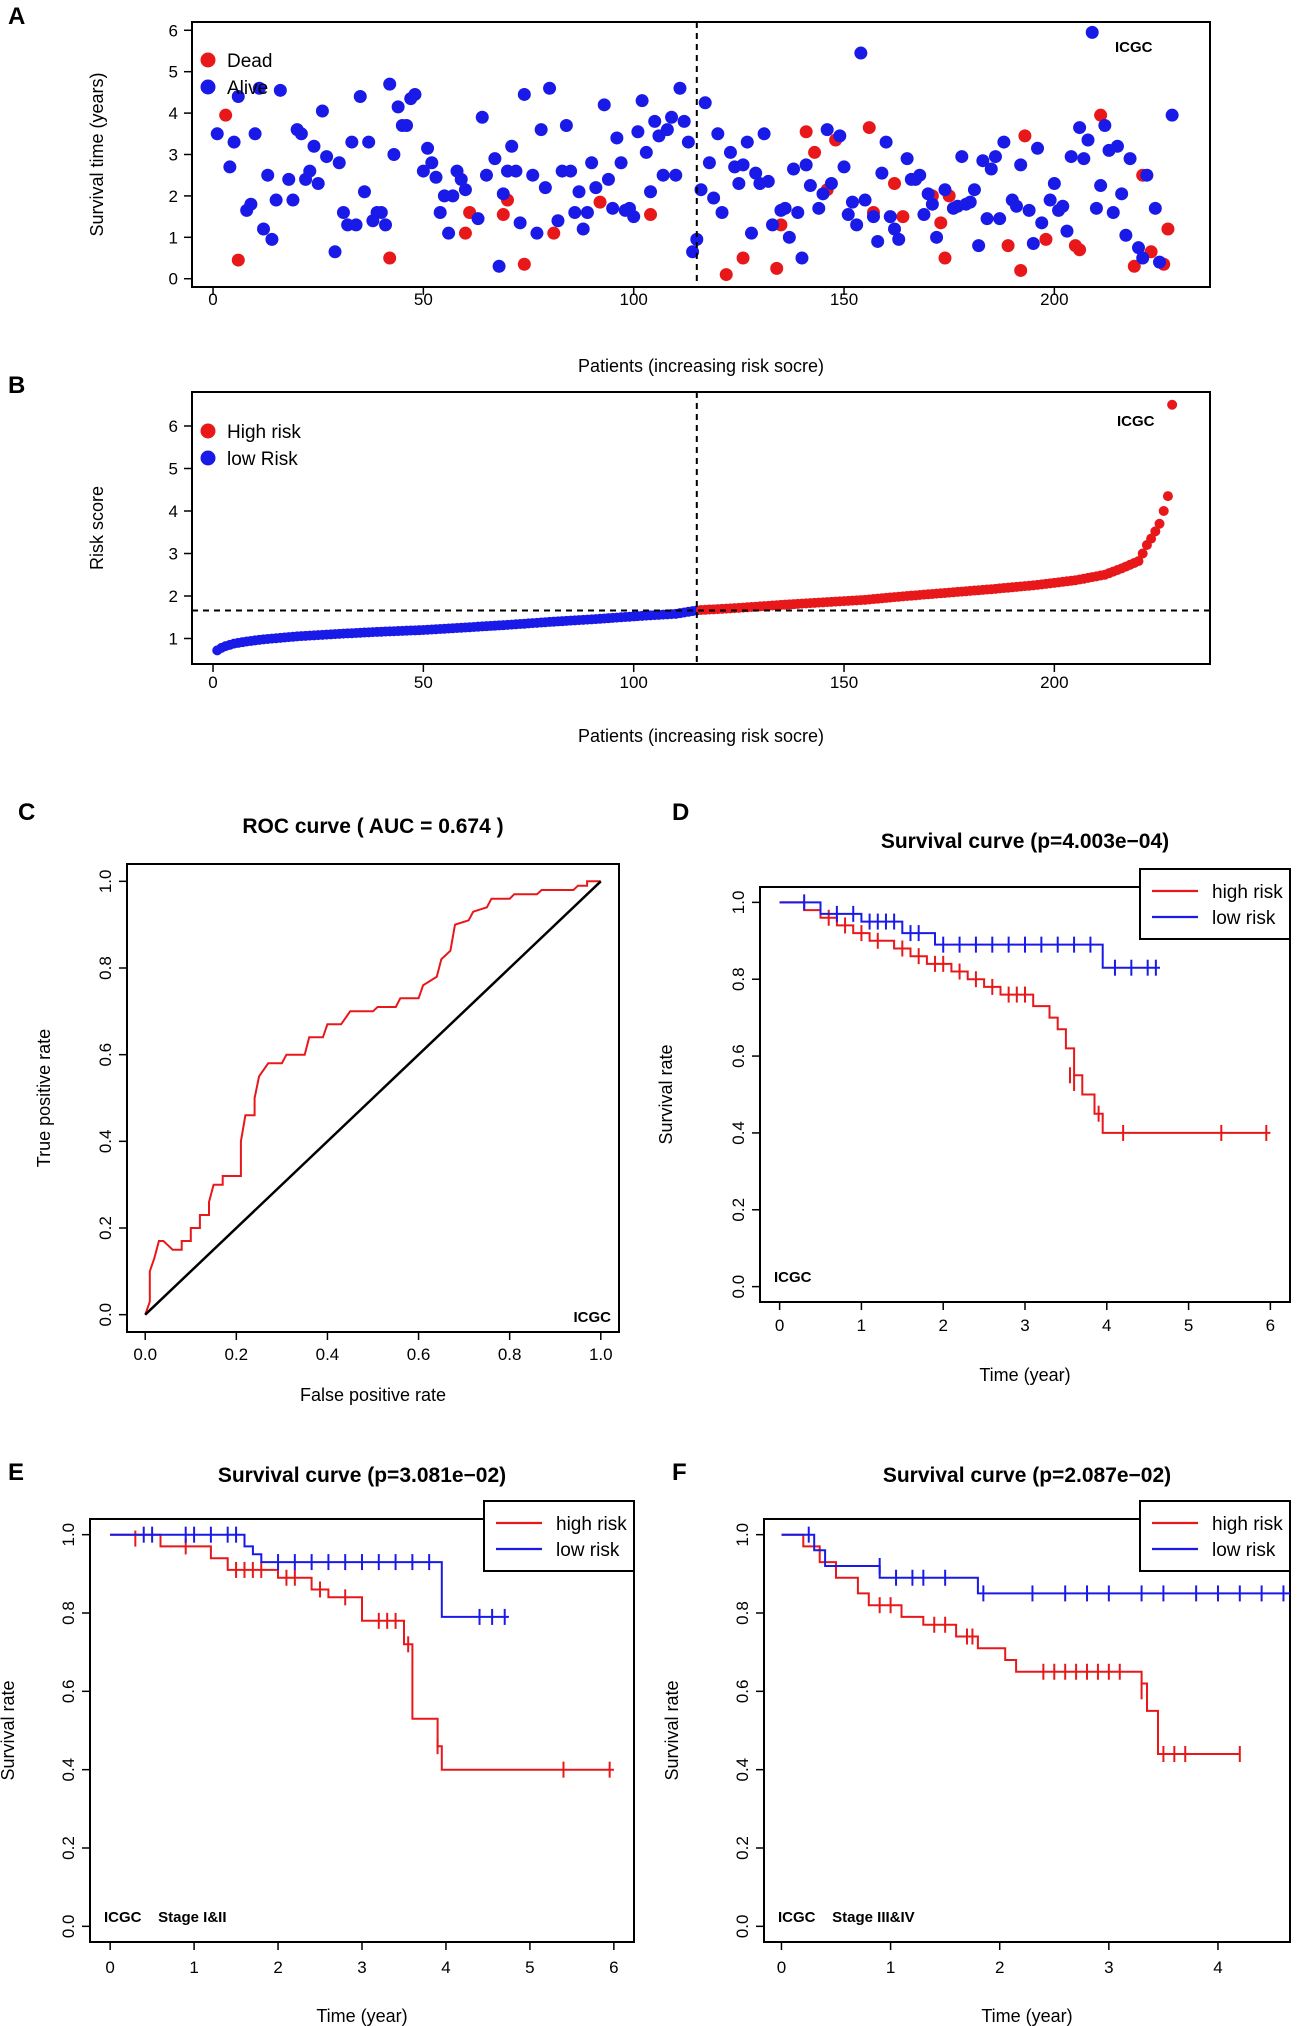  Describe the element at coordinates (591, 1524) in the screenshot. I see `legend-label: high risk` at that location.